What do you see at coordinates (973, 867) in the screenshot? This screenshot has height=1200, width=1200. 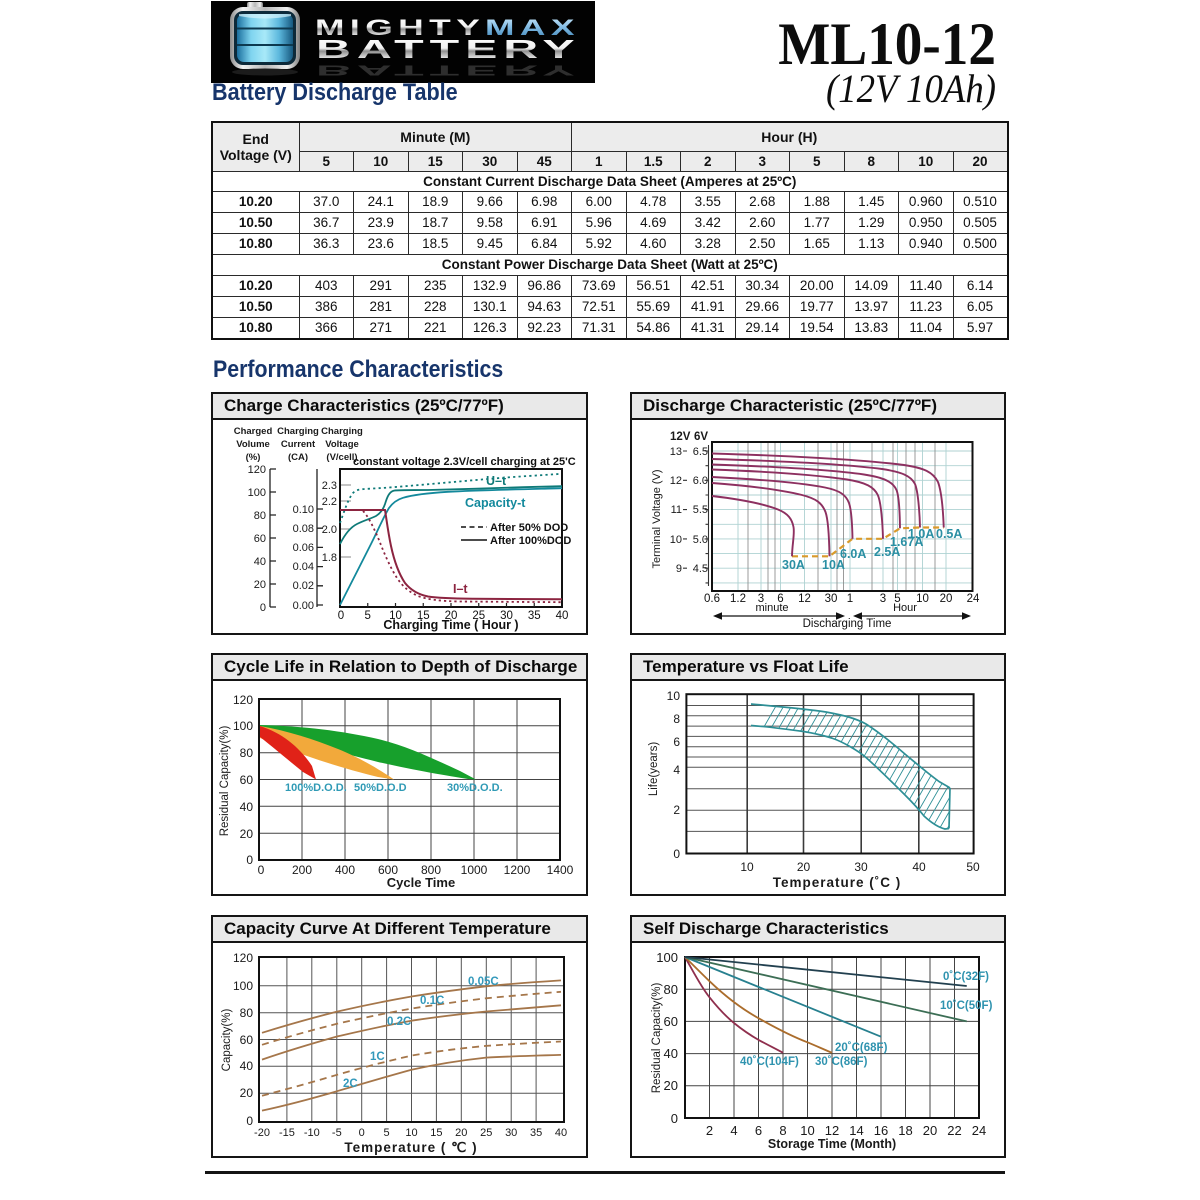 I see `svg-text: 50` at bounding box center [973, 867].